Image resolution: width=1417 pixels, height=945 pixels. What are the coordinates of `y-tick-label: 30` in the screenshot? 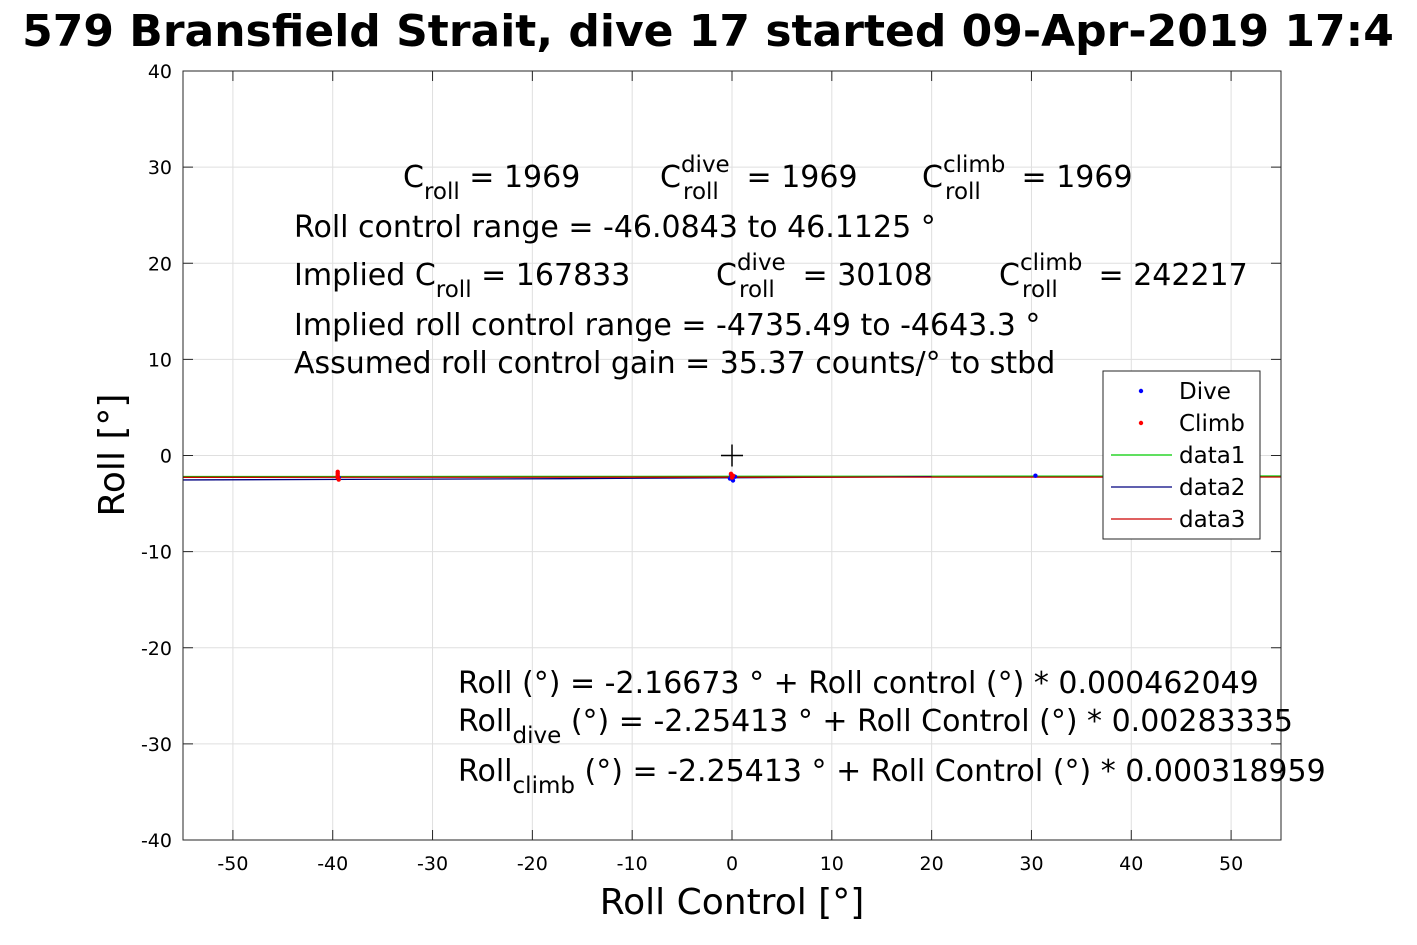 It's located at (160, 168).